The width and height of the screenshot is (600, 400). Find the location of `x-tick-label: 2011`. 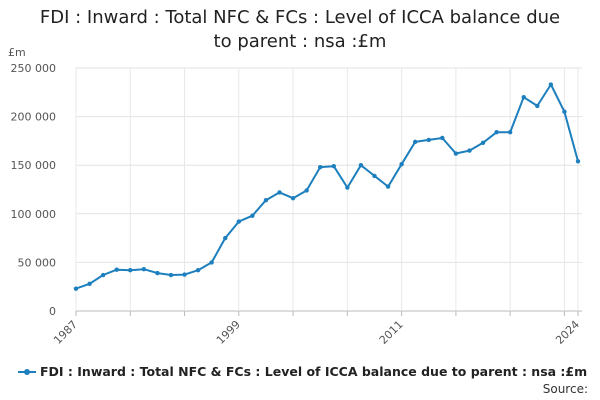

x-tick-label: 2011 is located at coordinates (391, 332).